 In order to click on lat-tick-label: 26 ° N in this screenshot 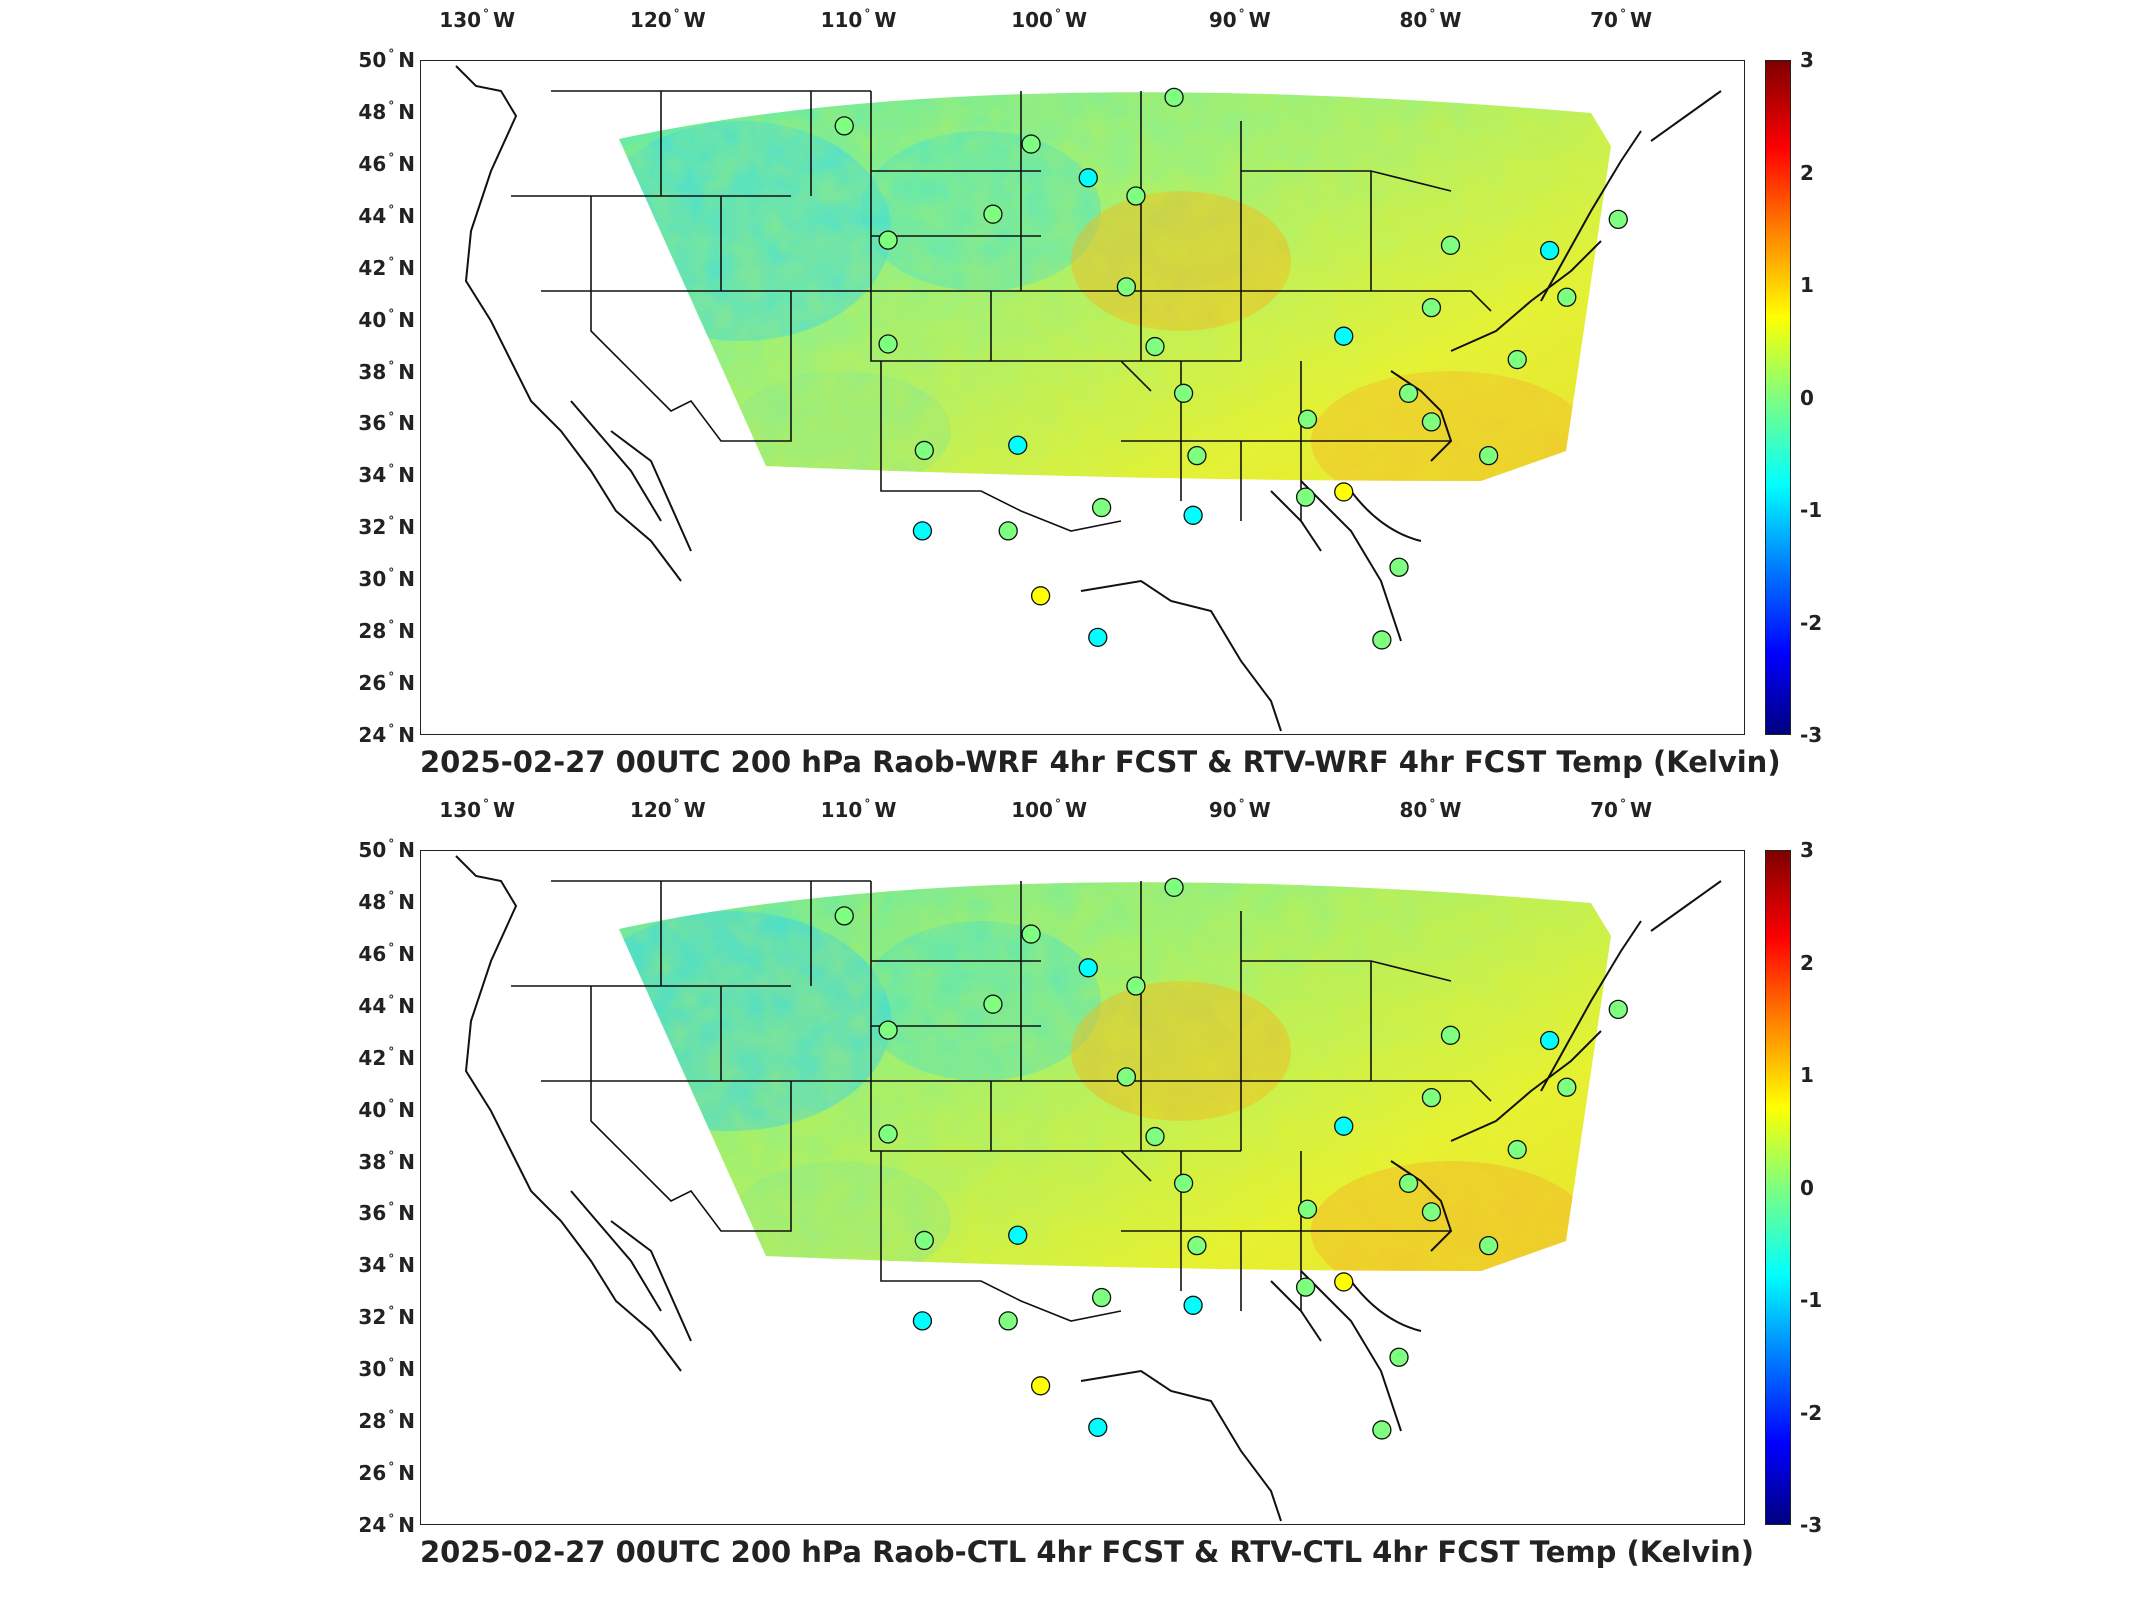, I will do `click(386, 1472)`.